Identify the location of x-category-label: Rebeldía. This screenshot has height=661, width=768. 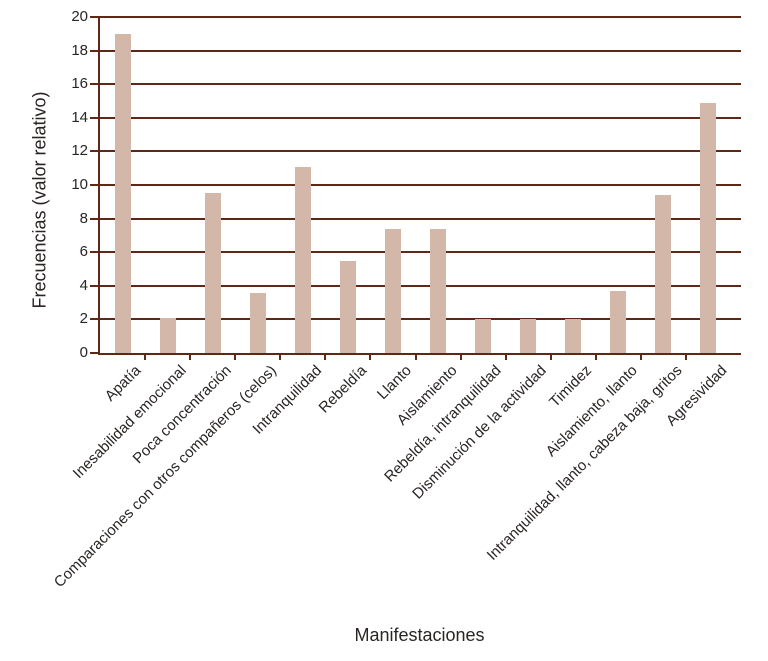
(342, 389).